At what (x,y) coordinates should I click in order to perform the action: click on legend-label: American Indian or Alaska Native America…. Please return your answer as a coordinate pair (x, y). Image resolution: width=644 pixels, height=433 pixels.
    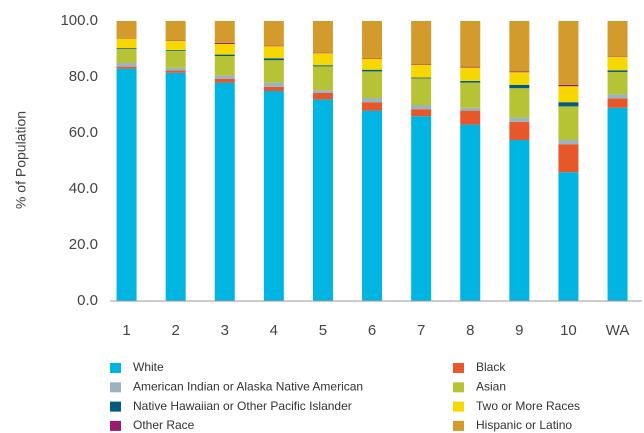
    Looking at the image, I should click on (248, 386).